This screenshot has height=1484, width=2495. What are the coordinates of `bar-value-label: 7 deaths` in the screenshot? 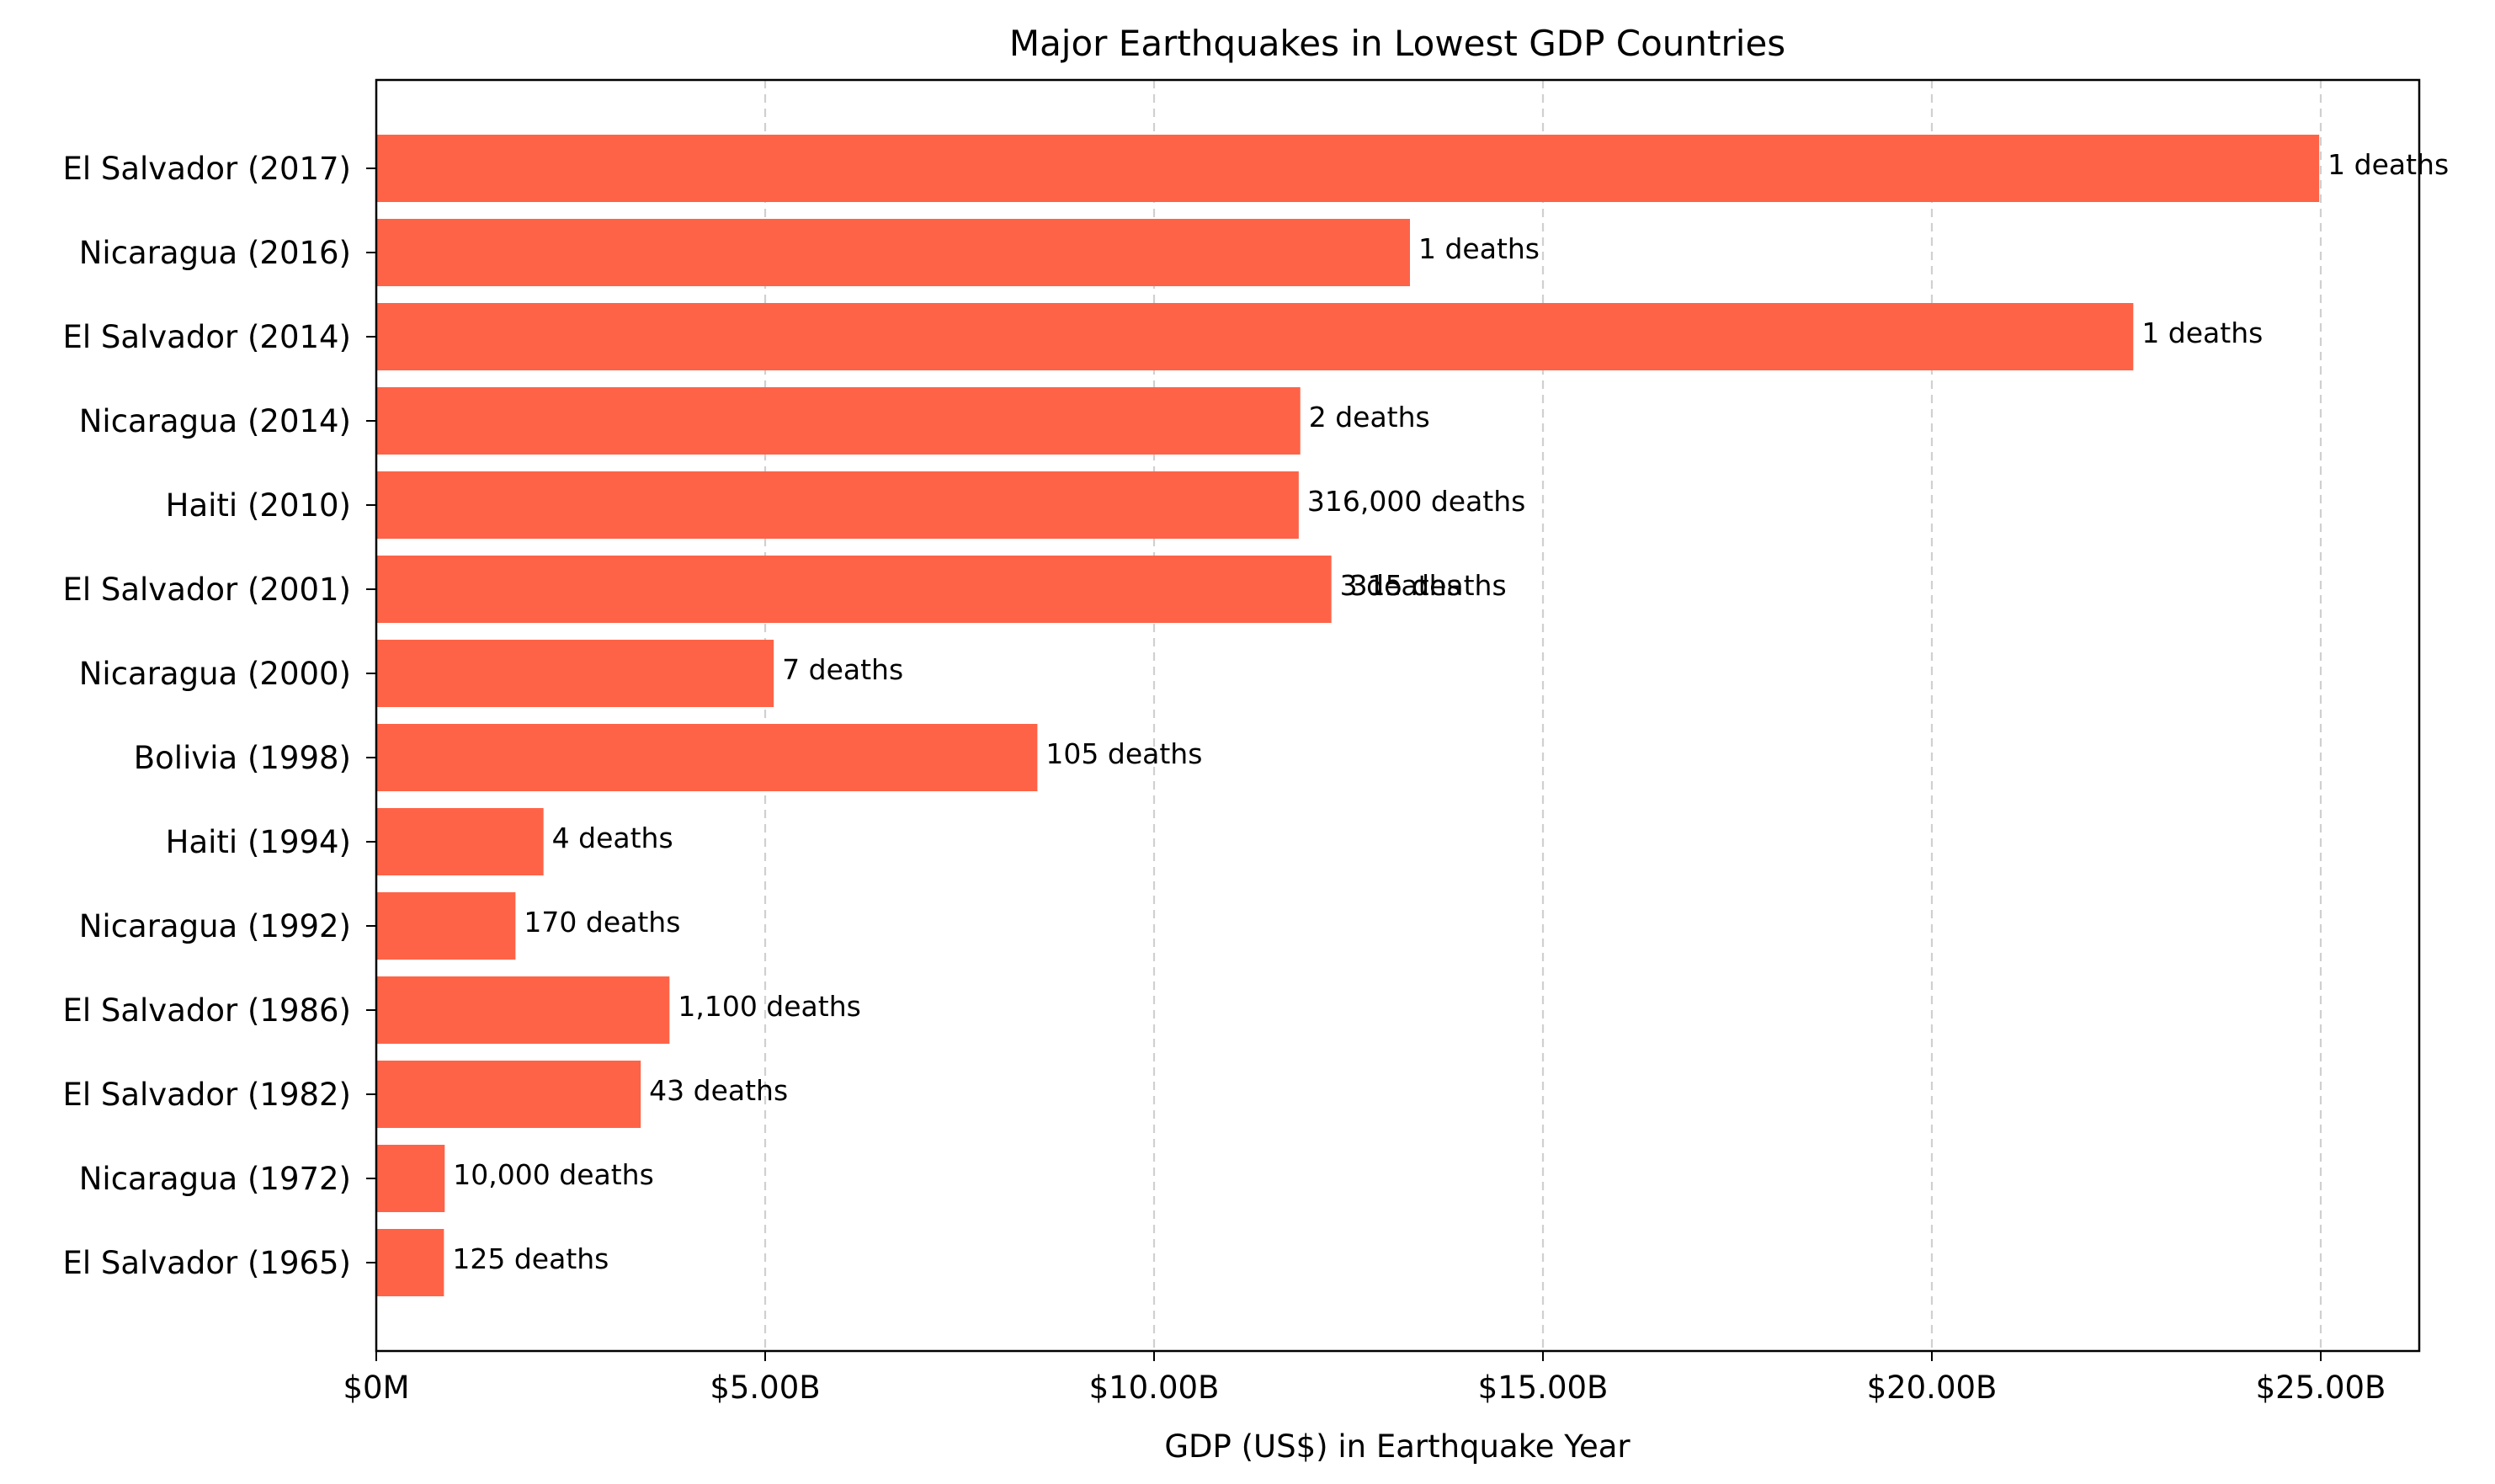 It's located at (842, 669).